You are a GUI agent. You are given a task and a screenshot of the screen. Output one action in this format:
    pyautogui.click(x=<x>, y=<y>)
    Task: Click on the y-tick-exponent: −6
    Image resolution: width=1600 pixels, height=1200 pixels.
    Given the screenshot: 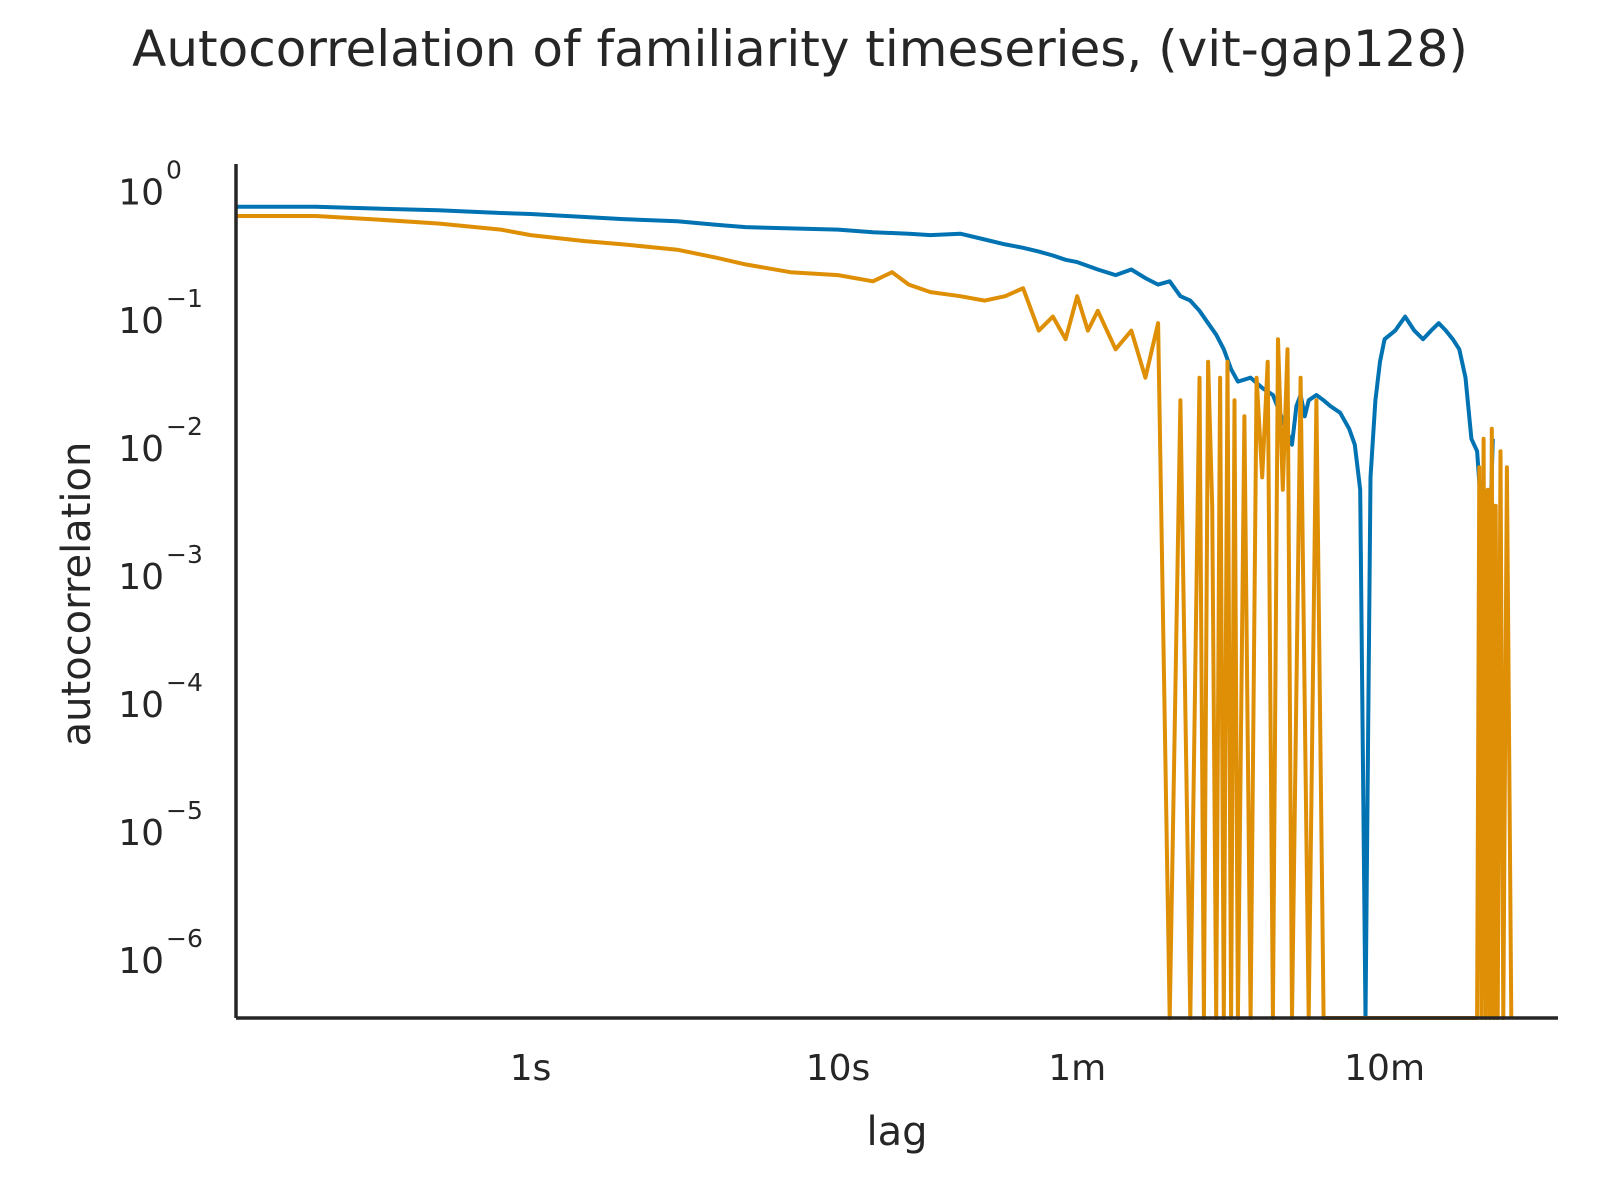 What is the action you would take?
    pyautogui.click(x=184, y=938)
    